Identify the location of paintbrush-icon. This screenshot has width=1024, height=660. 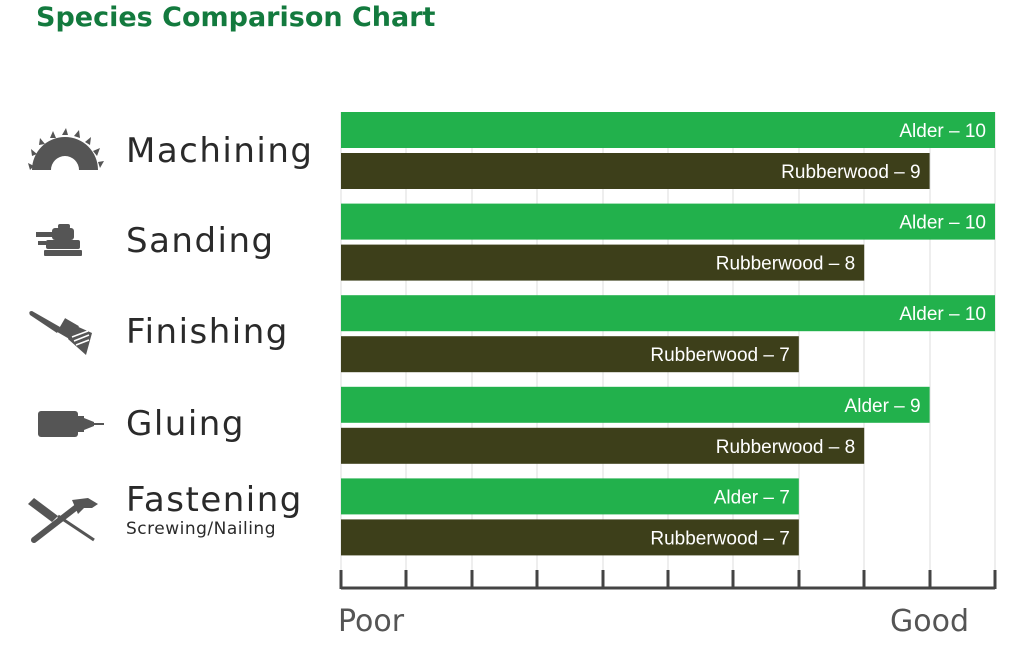
(65, 332).